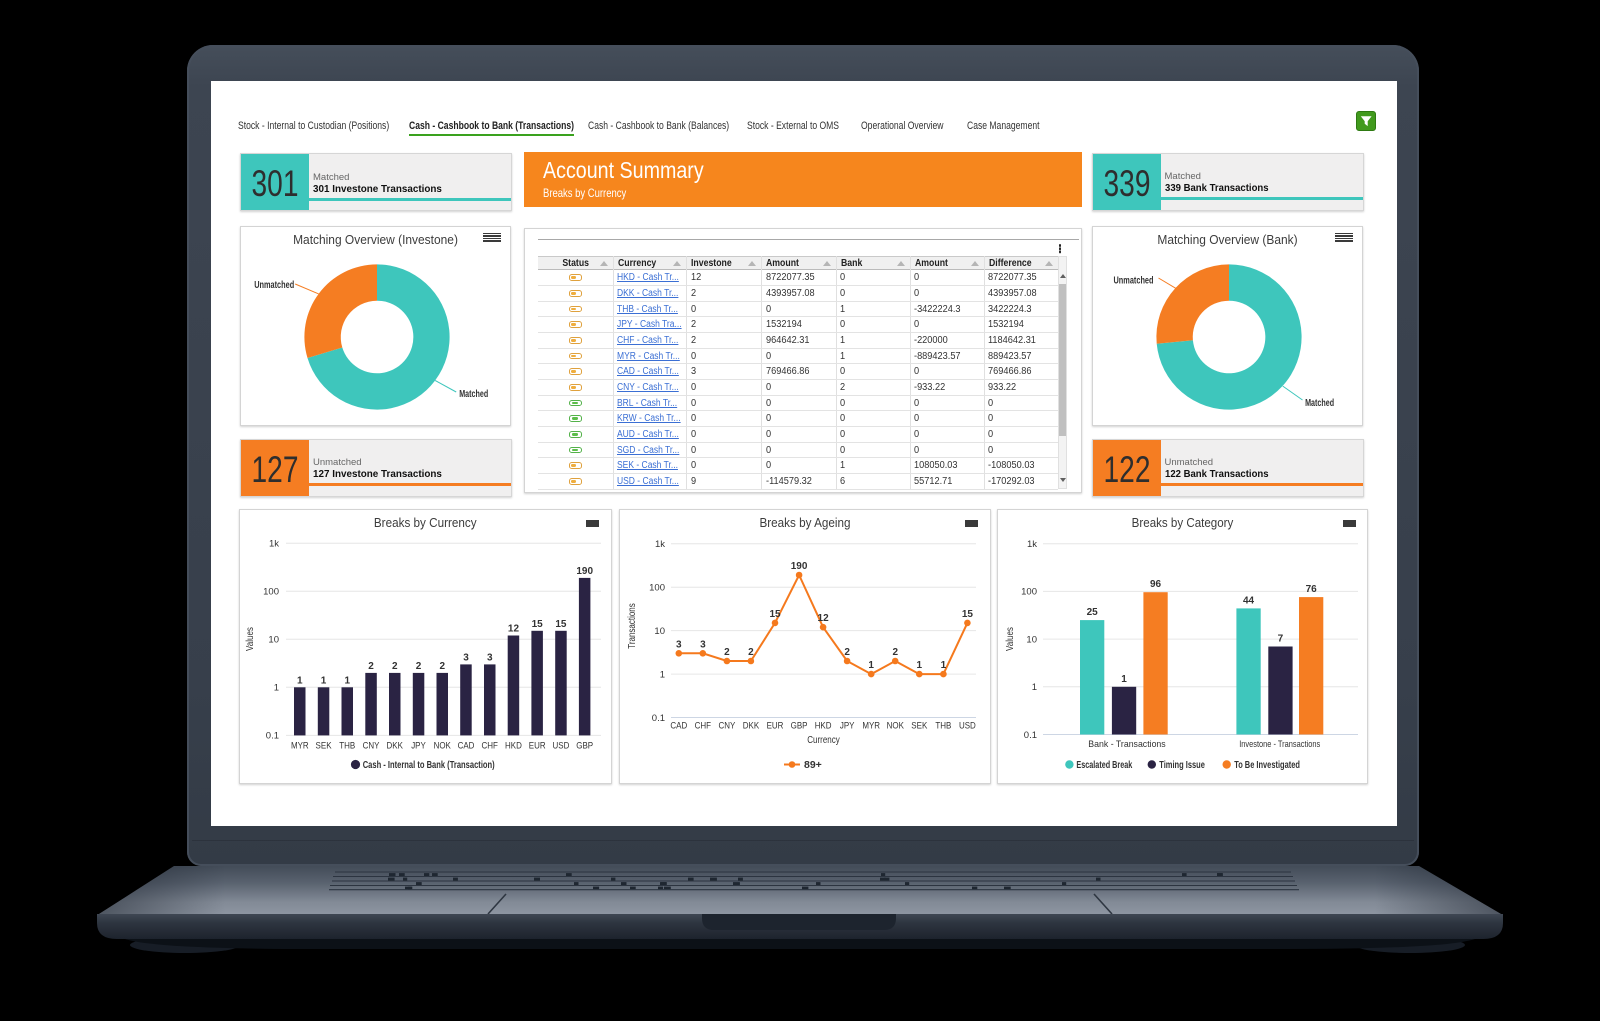 This screenshot has height=1021, width=1600. I want to click on svg-text: 25, so click(1093, 612).